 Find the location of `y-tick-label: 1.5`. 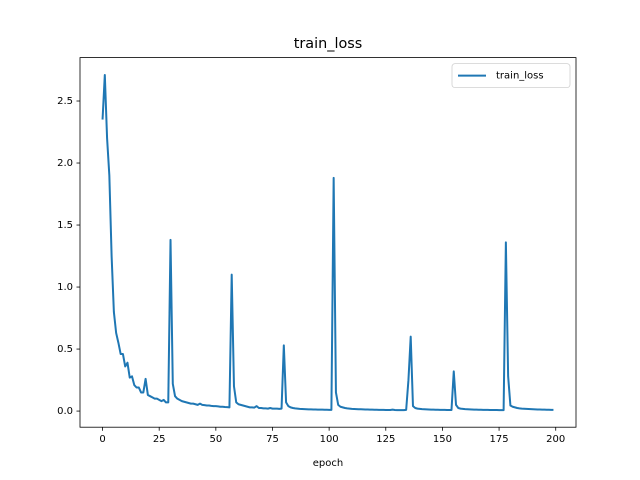

y-tick-label: 1.5 is located at coordinates (65, 225).